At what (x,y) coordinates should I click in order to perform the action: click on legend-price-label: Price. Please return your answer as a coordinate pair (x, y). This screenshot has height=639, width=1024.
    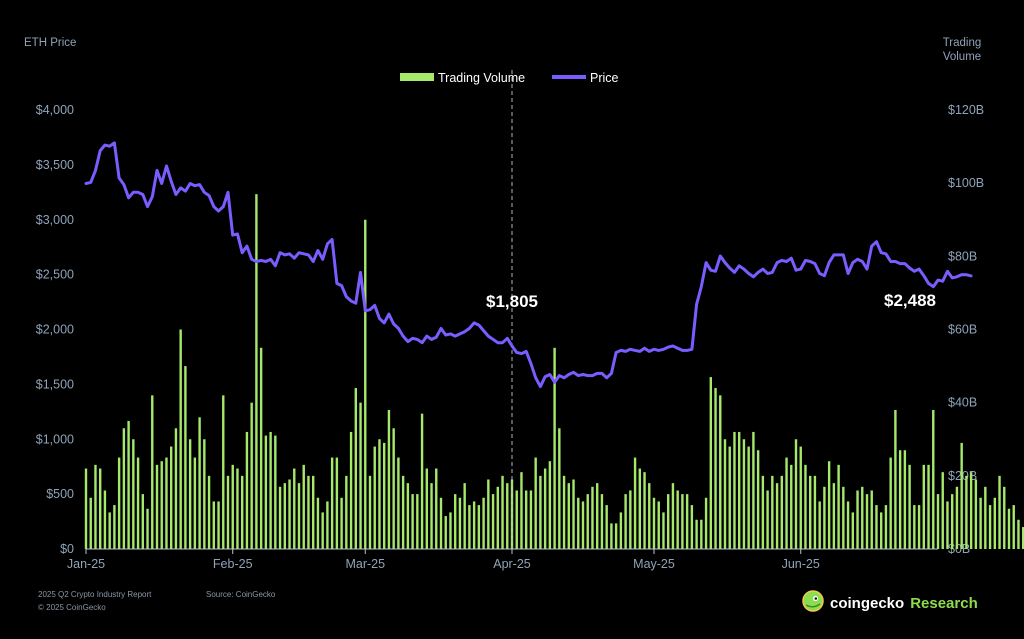
    Looking at the image, I should click on (604, 78).